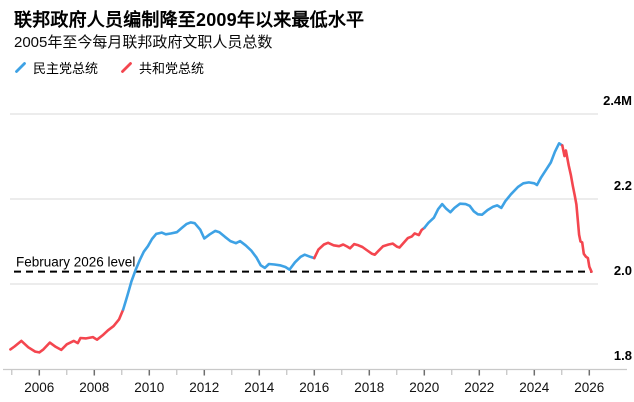  Describe the element at coordinates (143, 42) in the screenshot. I see `chart-subtitle: 2005年至今每月联邦政府文职人员总数` at that location.